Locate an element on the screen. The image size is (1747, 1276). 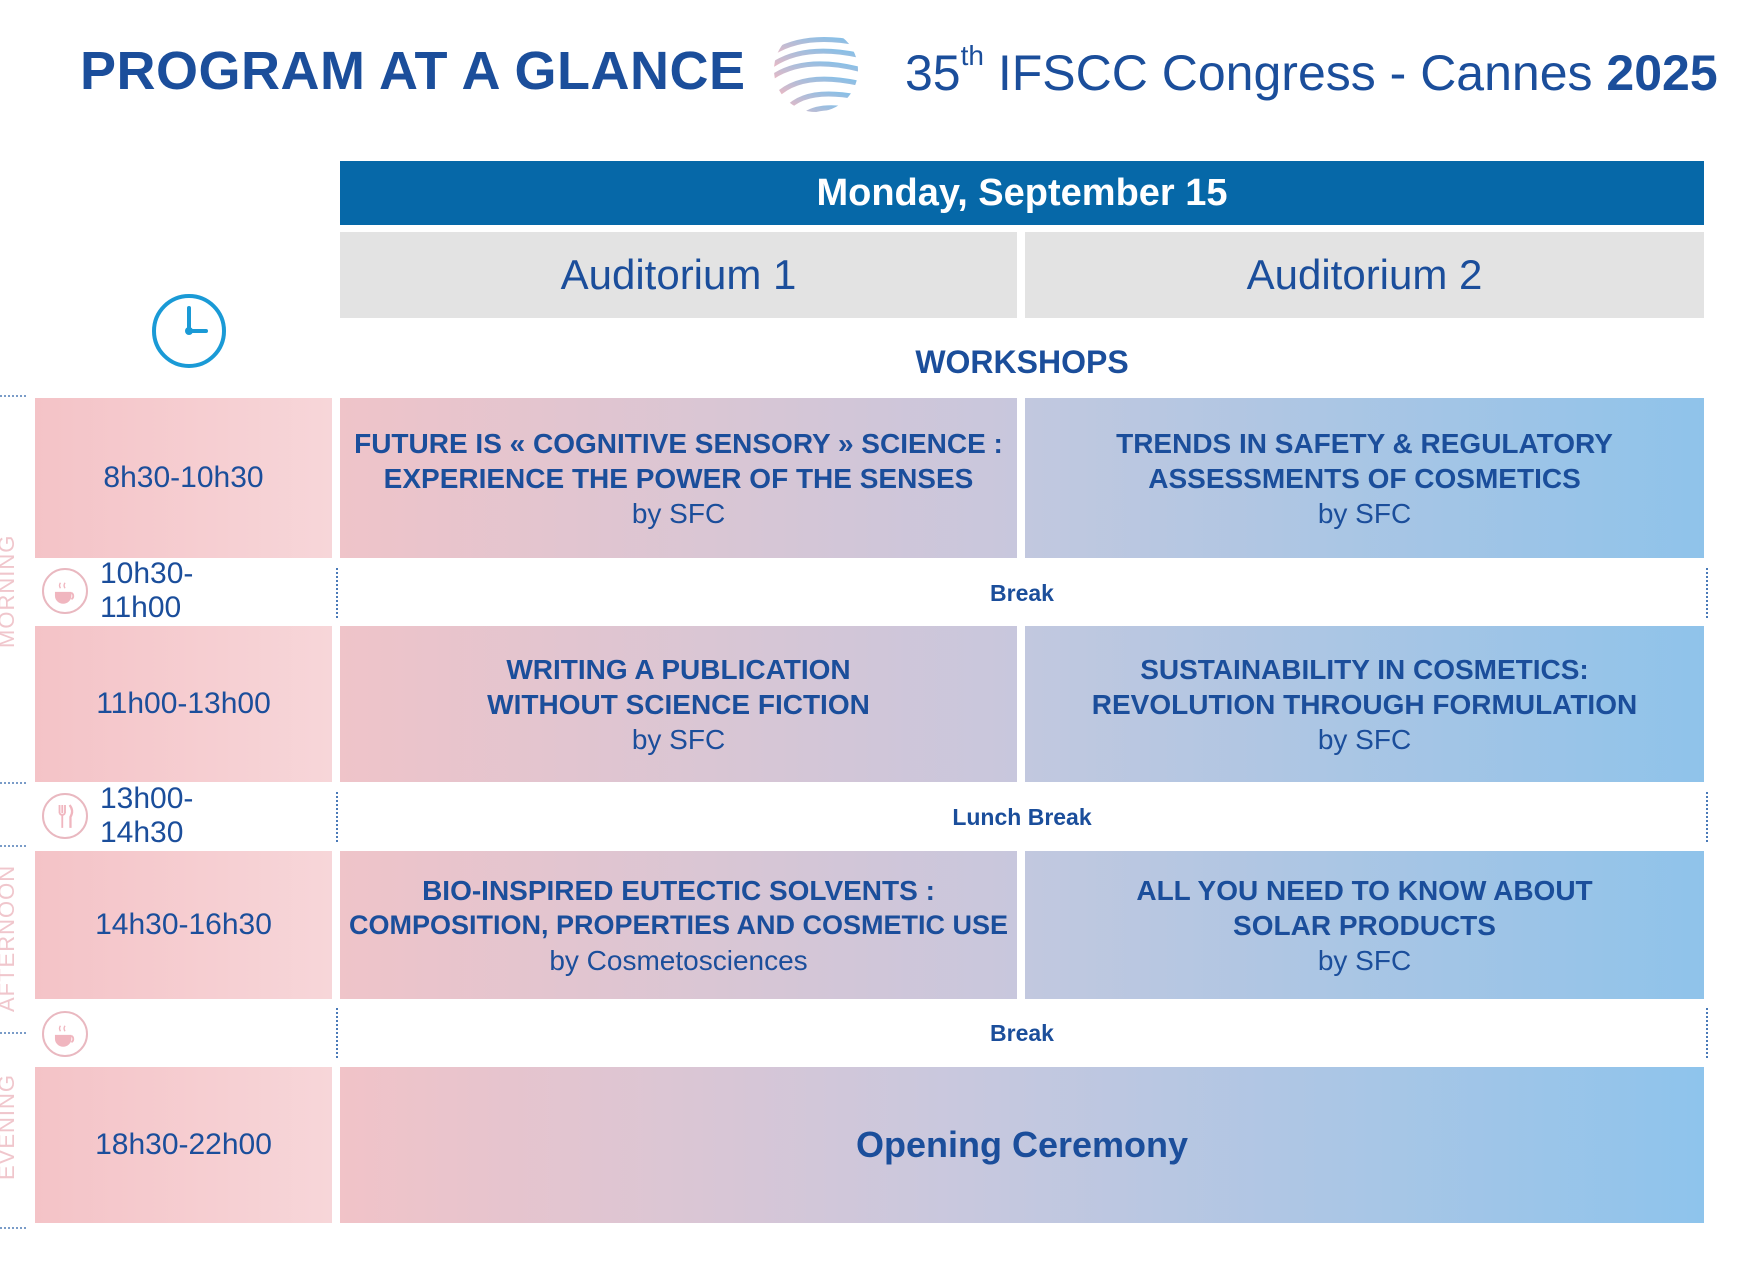
period-label-afternoon: AFTERNOON is located at coordinates (9, 938).